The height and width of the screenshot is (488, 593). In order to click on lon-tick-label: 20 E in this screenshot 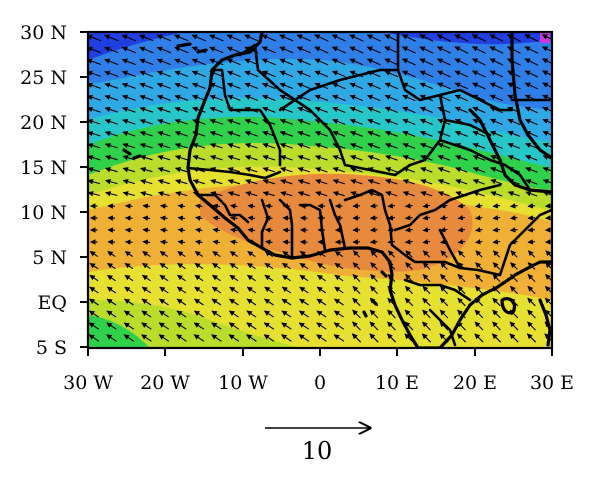, I will do `click(475, 383)`.